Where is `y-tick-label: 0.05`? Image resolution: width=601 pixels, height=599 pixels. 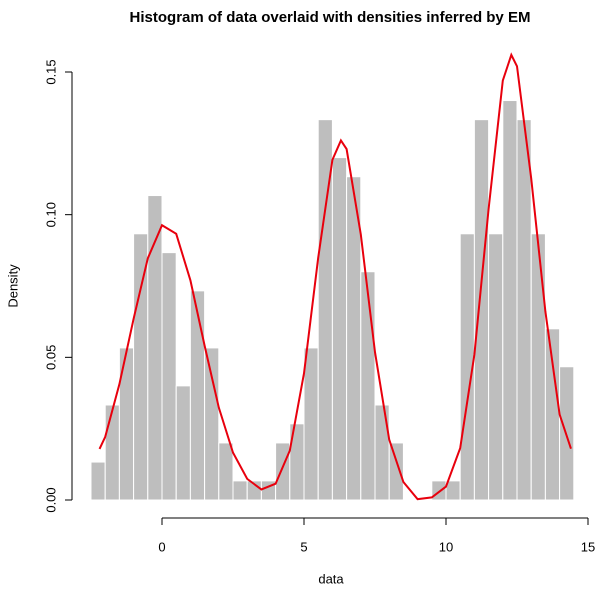 y-tick-label: 0.05 is located at coordinates (50, 357).